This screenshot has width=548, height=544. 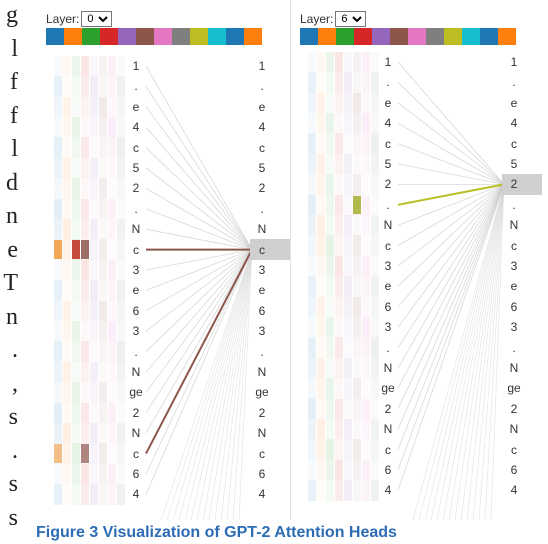 What do you see at coordinates (351, 19) in the screenshot?
I see `layer-select: 6` at bounding box center [351, 19].